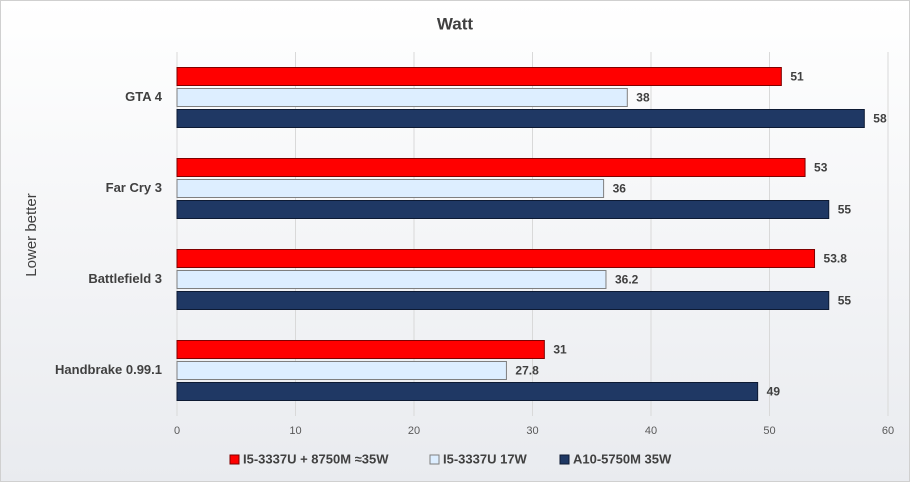 Image resolution: width=910 pixels, height=482 pixels. What do you see at coordinates (316, 458) in the screenshot?
I see `legend-label: I5-3337U + 8750M ≈35W` at bounding box center [316, 458].